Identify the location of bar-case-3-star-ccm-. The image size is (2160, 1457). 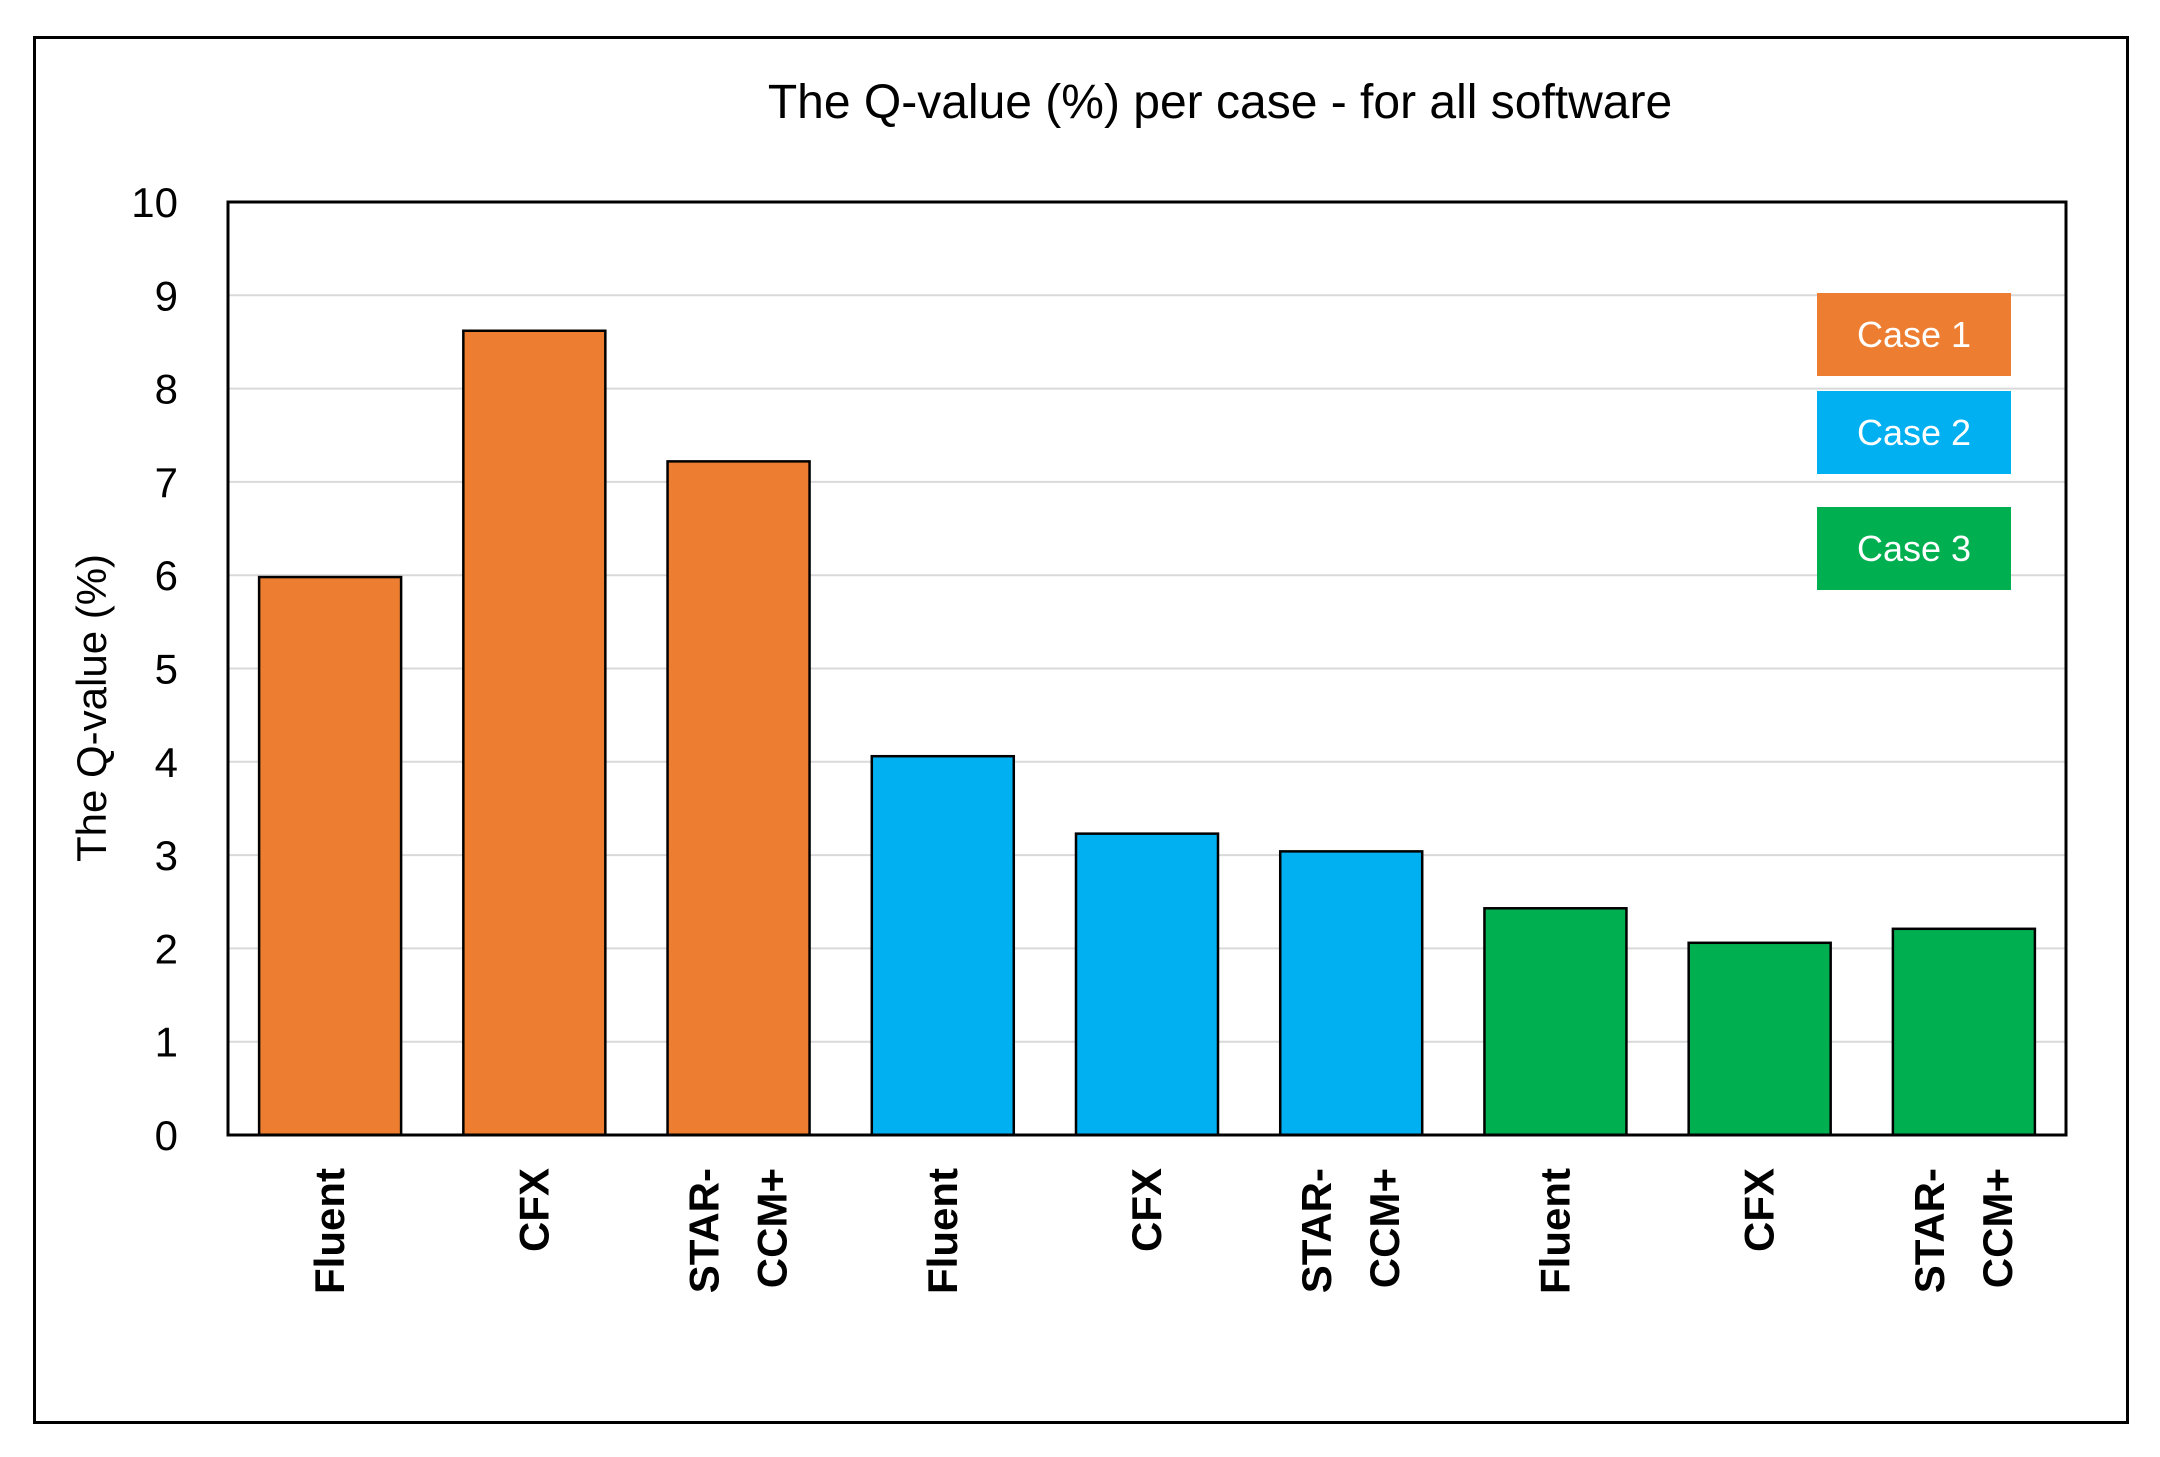
(1964, 1032).